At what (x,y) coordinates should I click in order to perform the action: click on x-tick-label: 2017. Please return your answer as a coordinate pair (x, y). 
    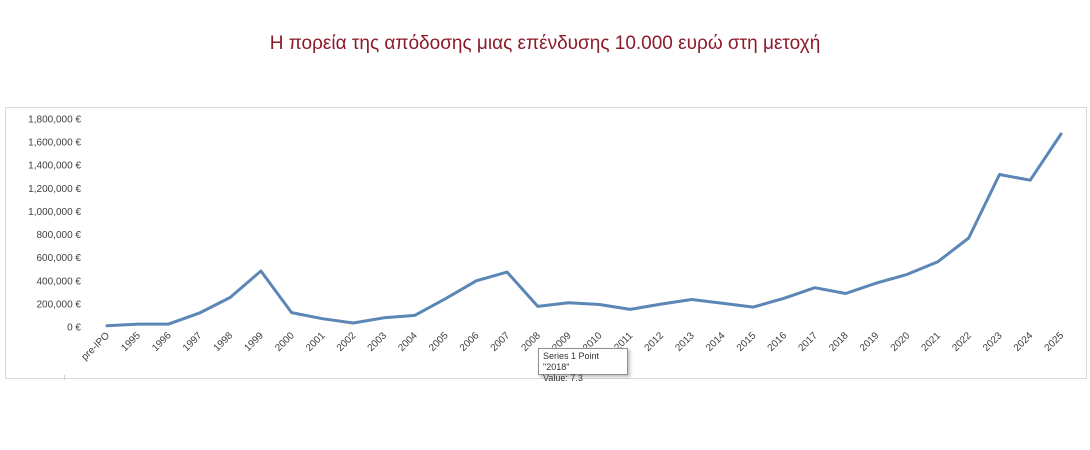
    Looking at the image, I should click on (808, 342).